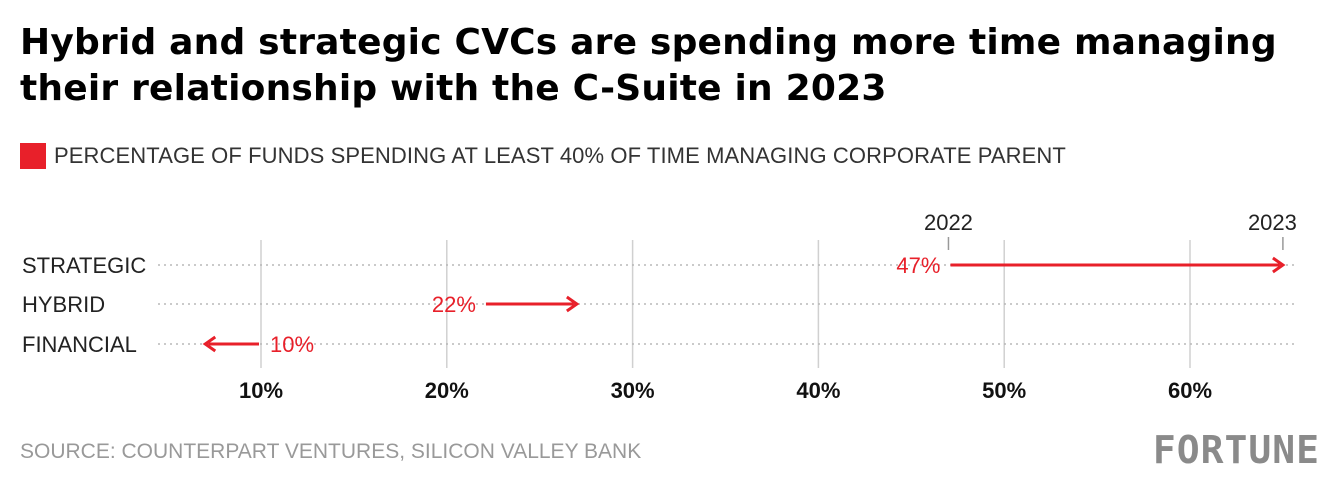 This screenshot has width=1340, height=494. I want to click on category-label: HYBRID, so click(63, 304).